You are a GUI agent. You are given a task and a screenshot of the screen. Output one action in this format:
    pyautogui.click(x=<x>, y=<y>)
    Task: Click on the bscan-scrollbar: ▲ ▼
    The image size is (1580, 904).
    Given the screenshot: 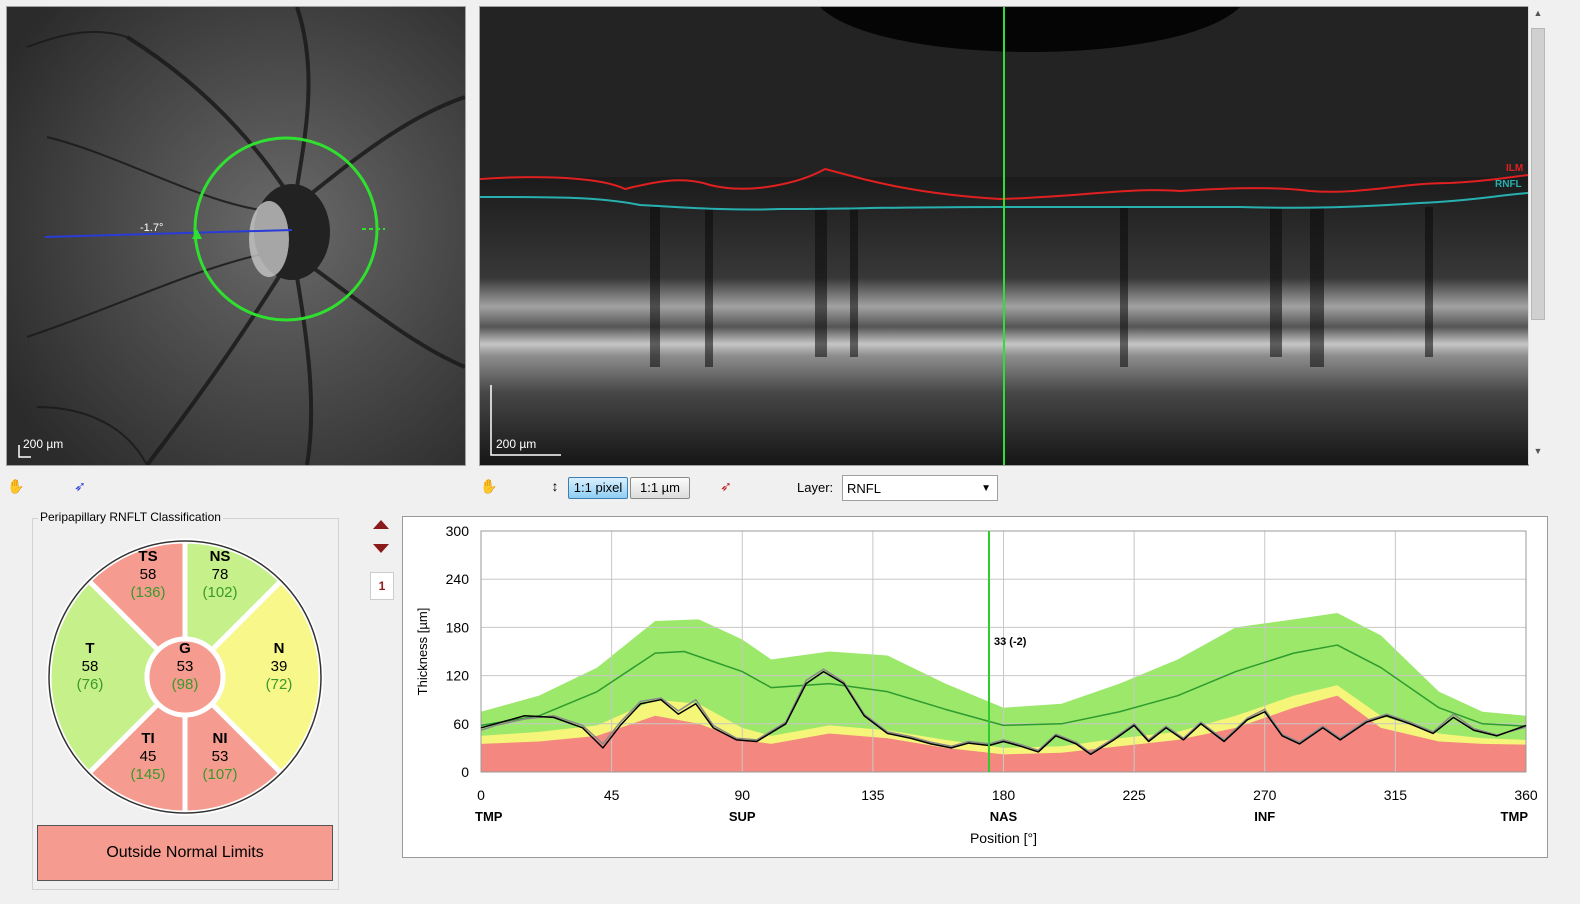 What is the action you would take?
    pyautogui.click(x=1537, y=235)
    